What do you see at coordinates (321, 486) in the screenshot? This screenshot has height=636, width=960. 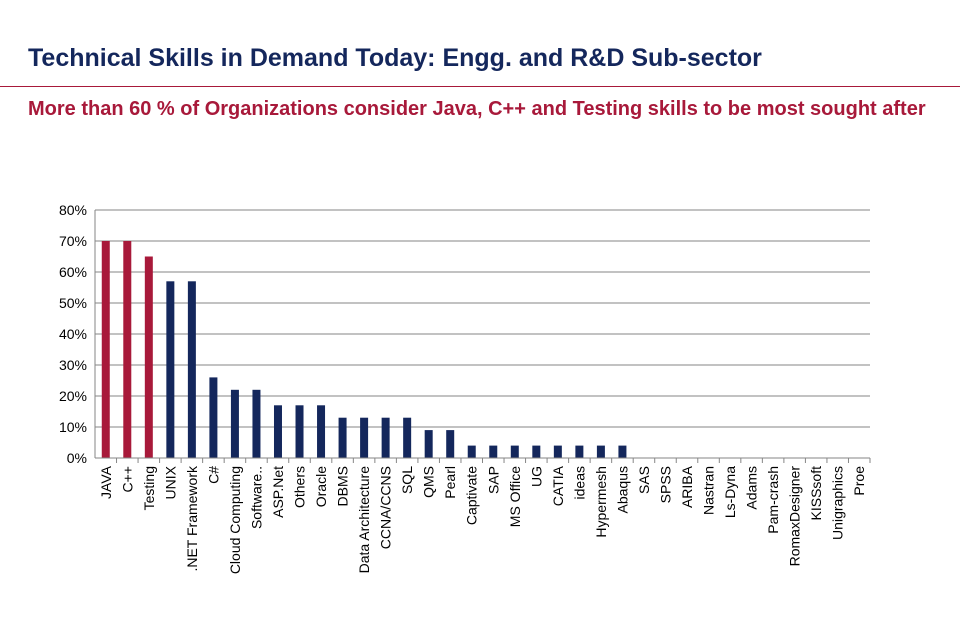 I see `x-tick-label: Oracle` at bounding box center [321, 486].